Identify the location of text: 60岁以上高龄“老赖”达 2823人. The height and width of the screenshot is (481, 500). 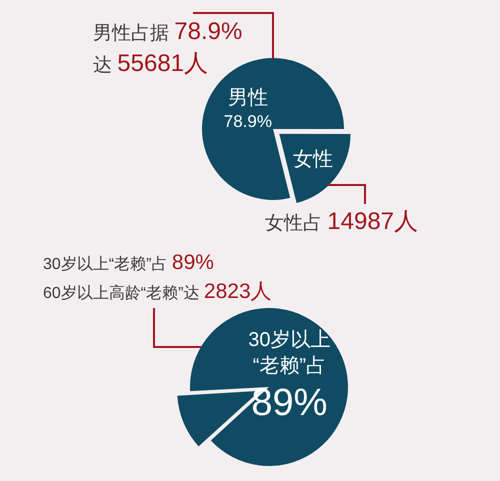
(157, 291).